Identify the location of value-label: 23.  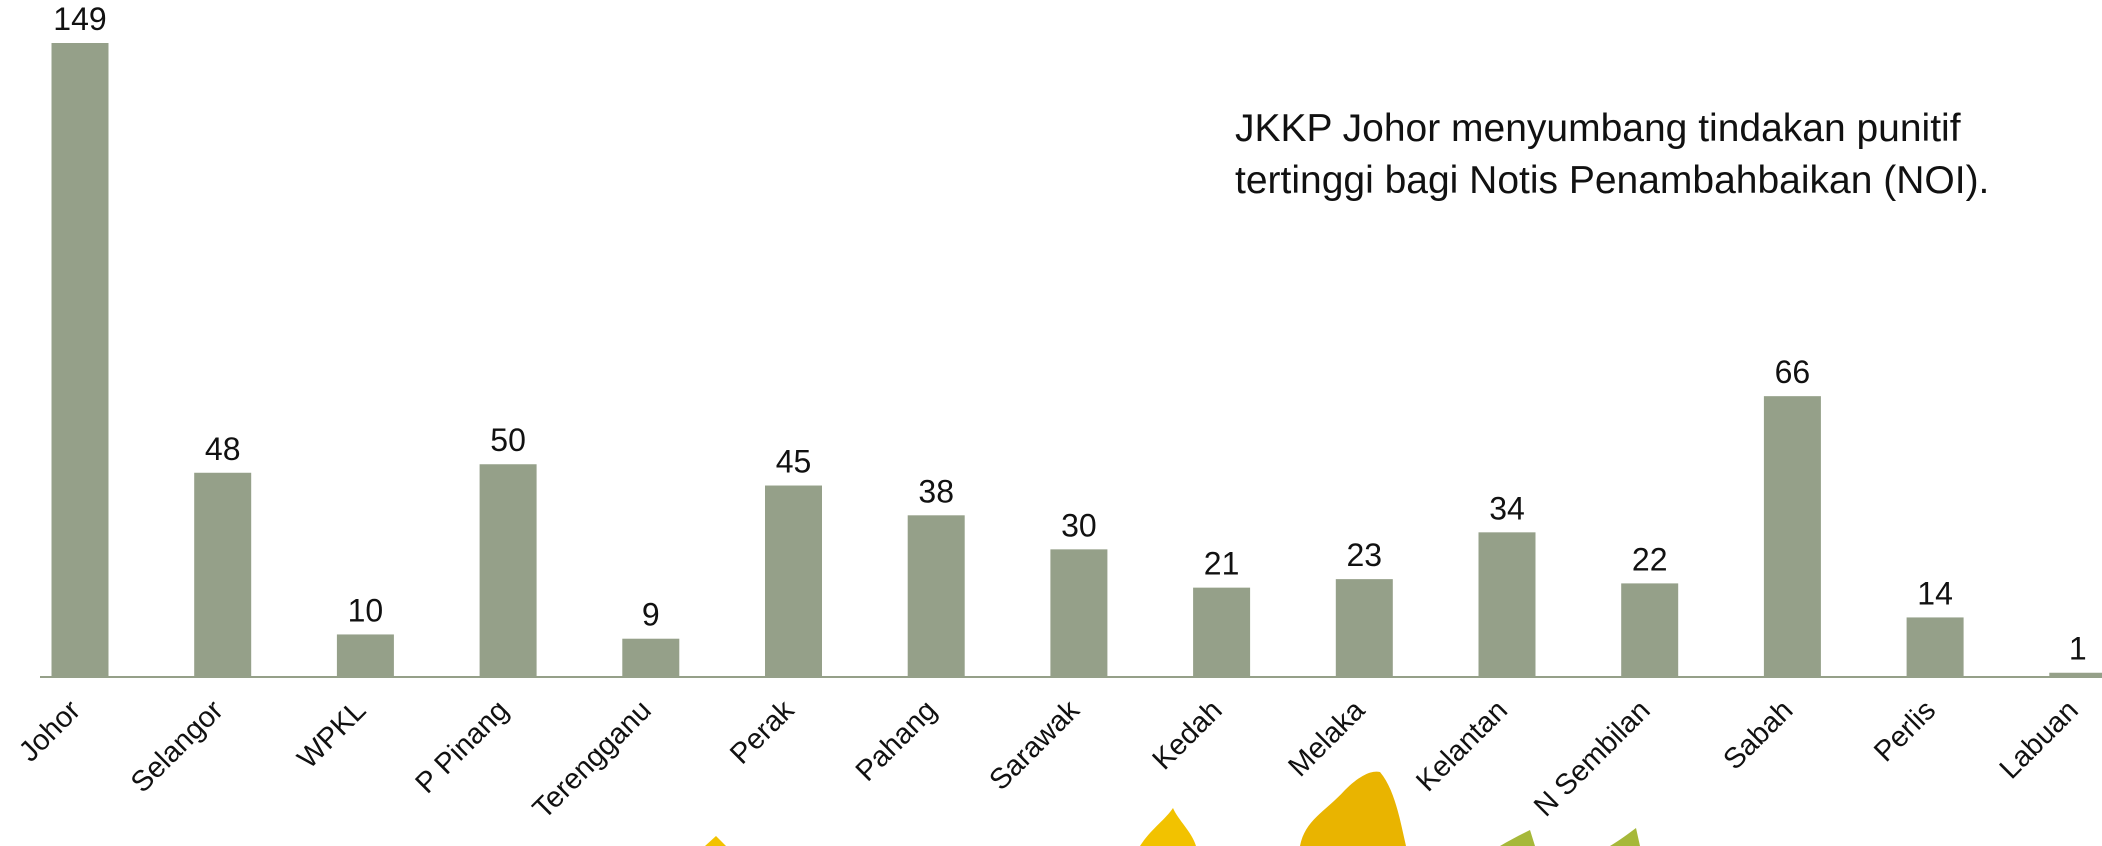
(1365, 555).